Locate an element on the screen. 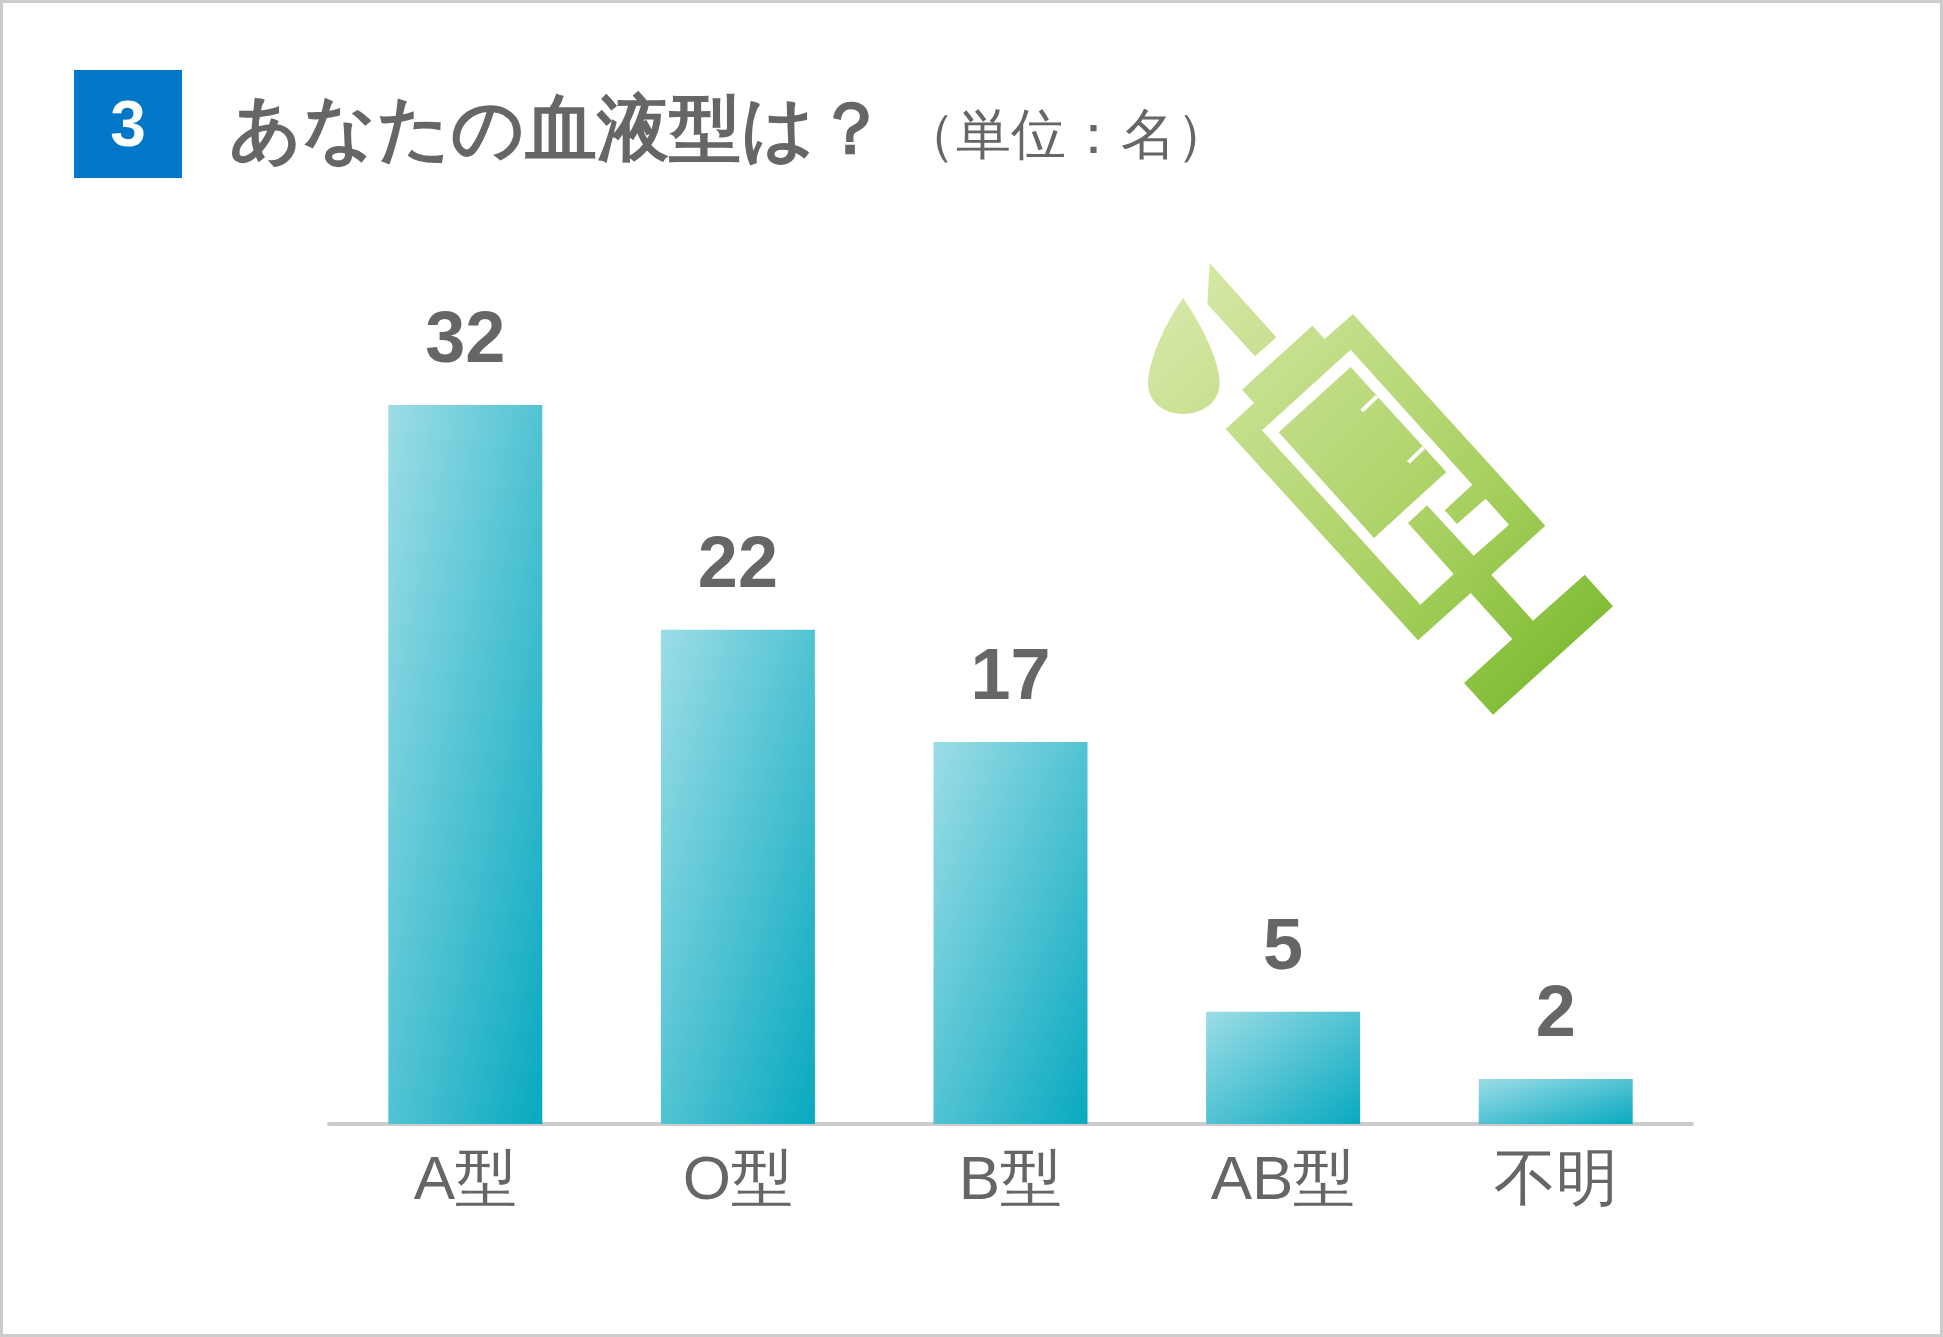 The width and height of the screenshot is (1943, 1337). data-label: 17 is located at coordinates (1010, 674).